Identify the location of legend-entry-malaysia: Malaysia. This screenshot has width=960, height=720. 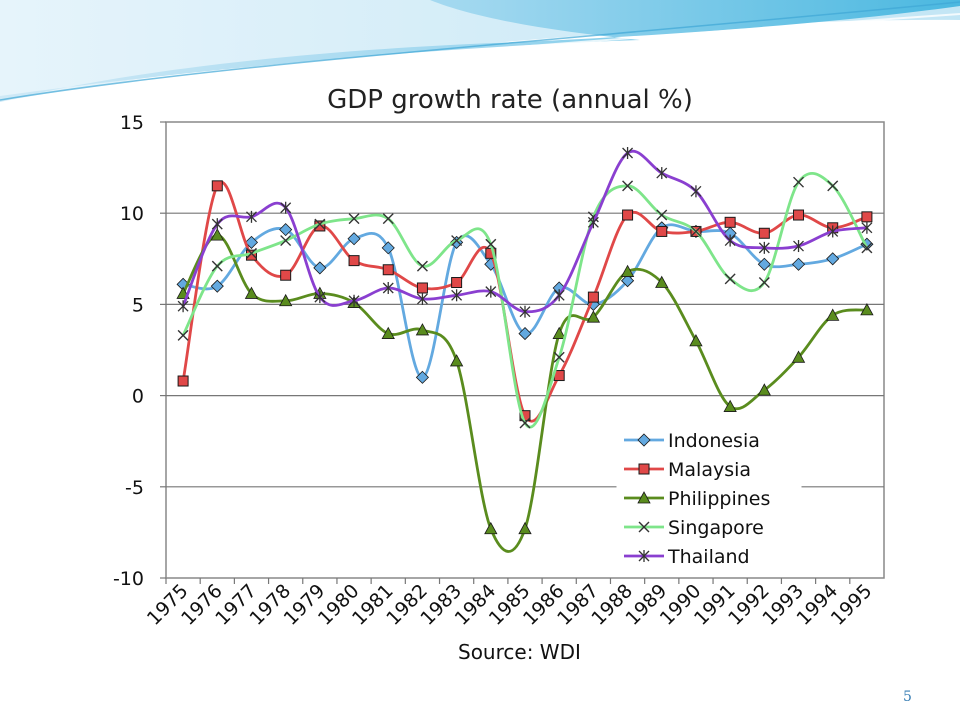
(687, 470).